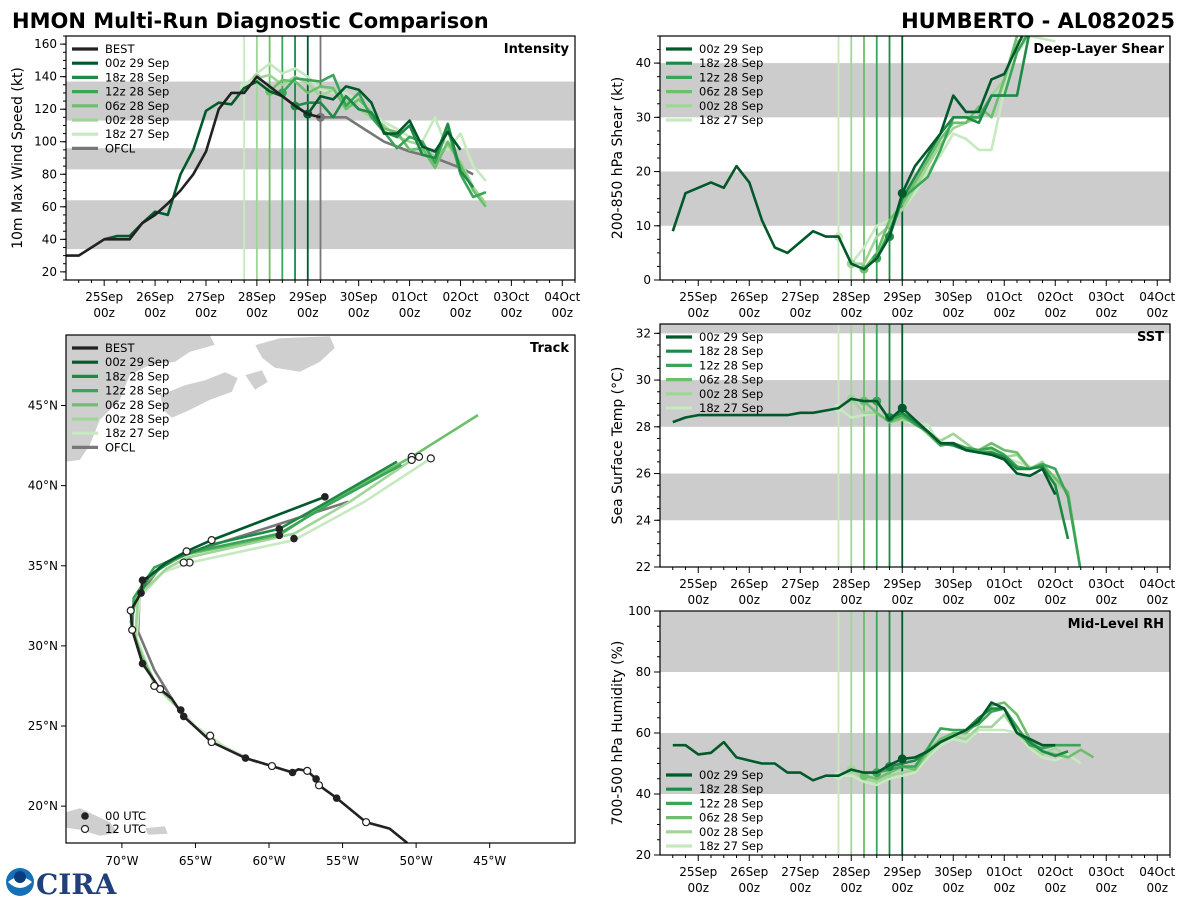 This screenshot has width=1200, height=900. I want to click on y-tick-label: 10, so click(643, 226).